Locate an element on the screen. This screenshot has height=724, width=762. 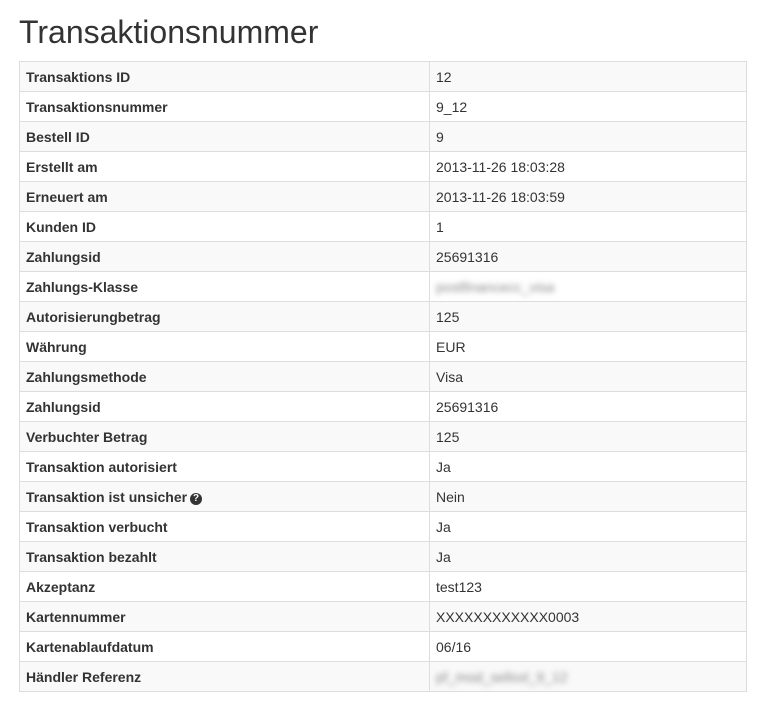
row-value: 1 is located at coordinates (440, 226).